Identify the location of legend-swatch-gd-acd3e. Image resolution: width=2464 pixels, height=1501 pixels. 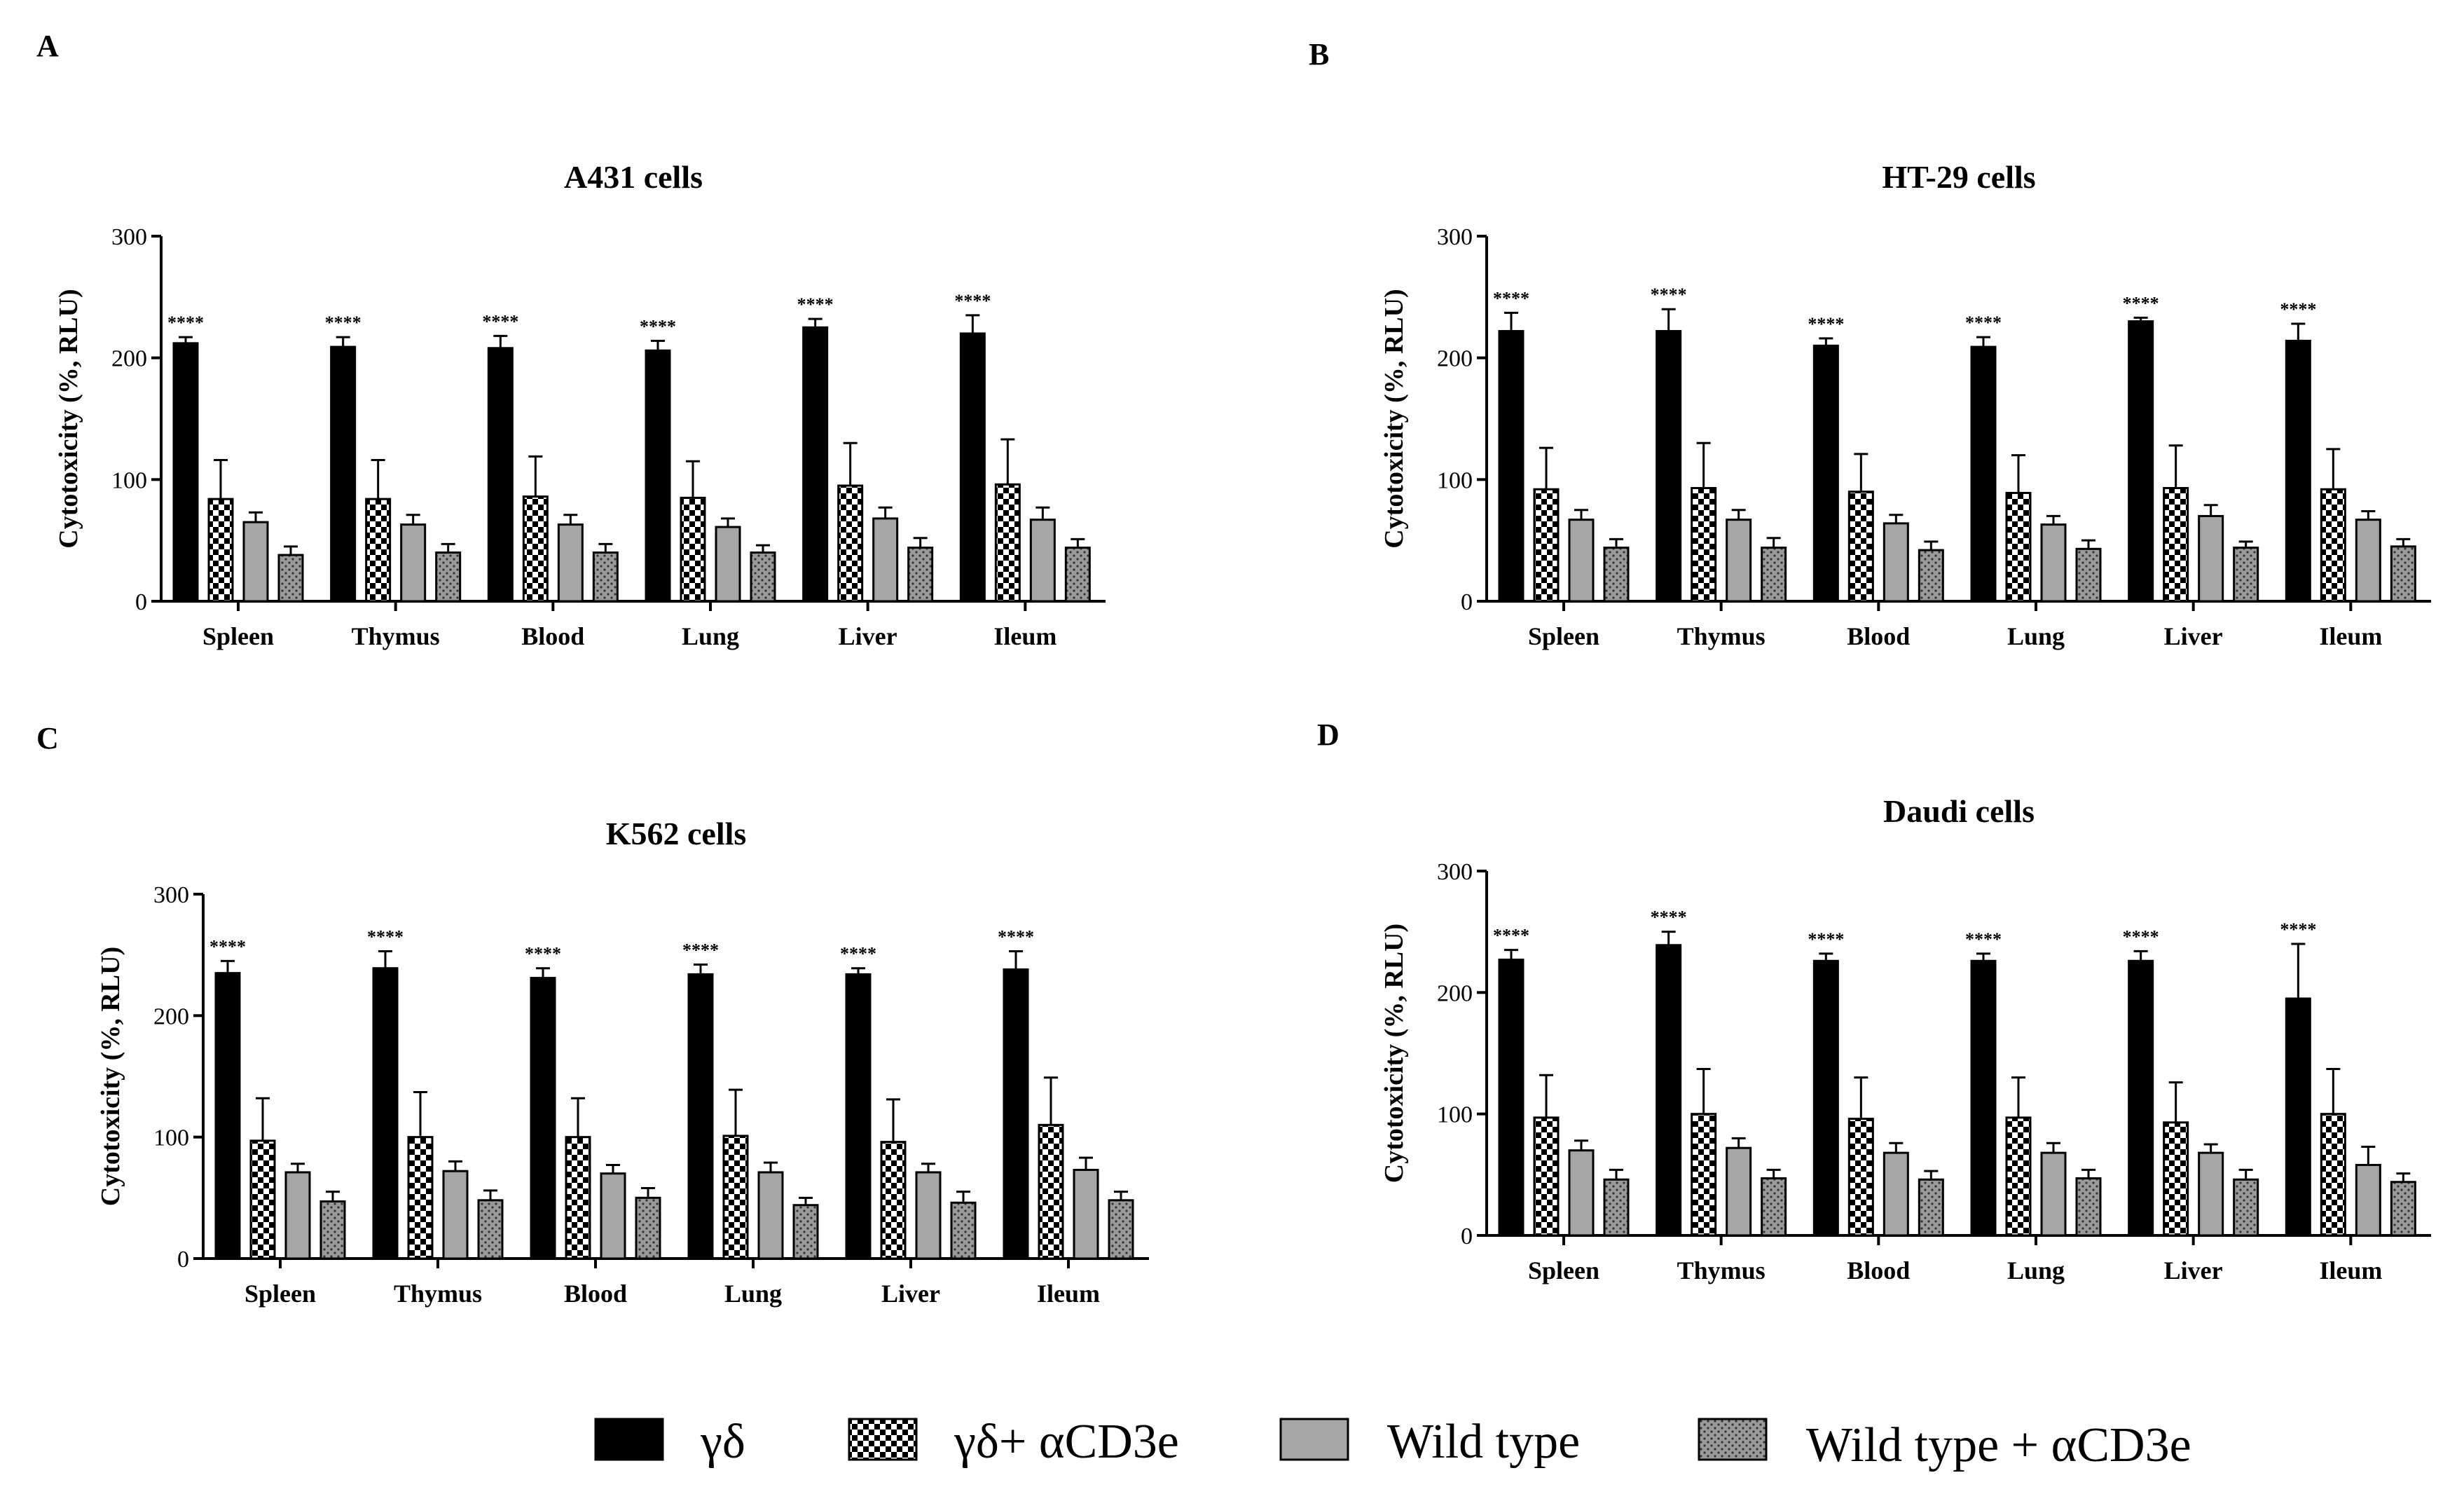
(883, 1439).